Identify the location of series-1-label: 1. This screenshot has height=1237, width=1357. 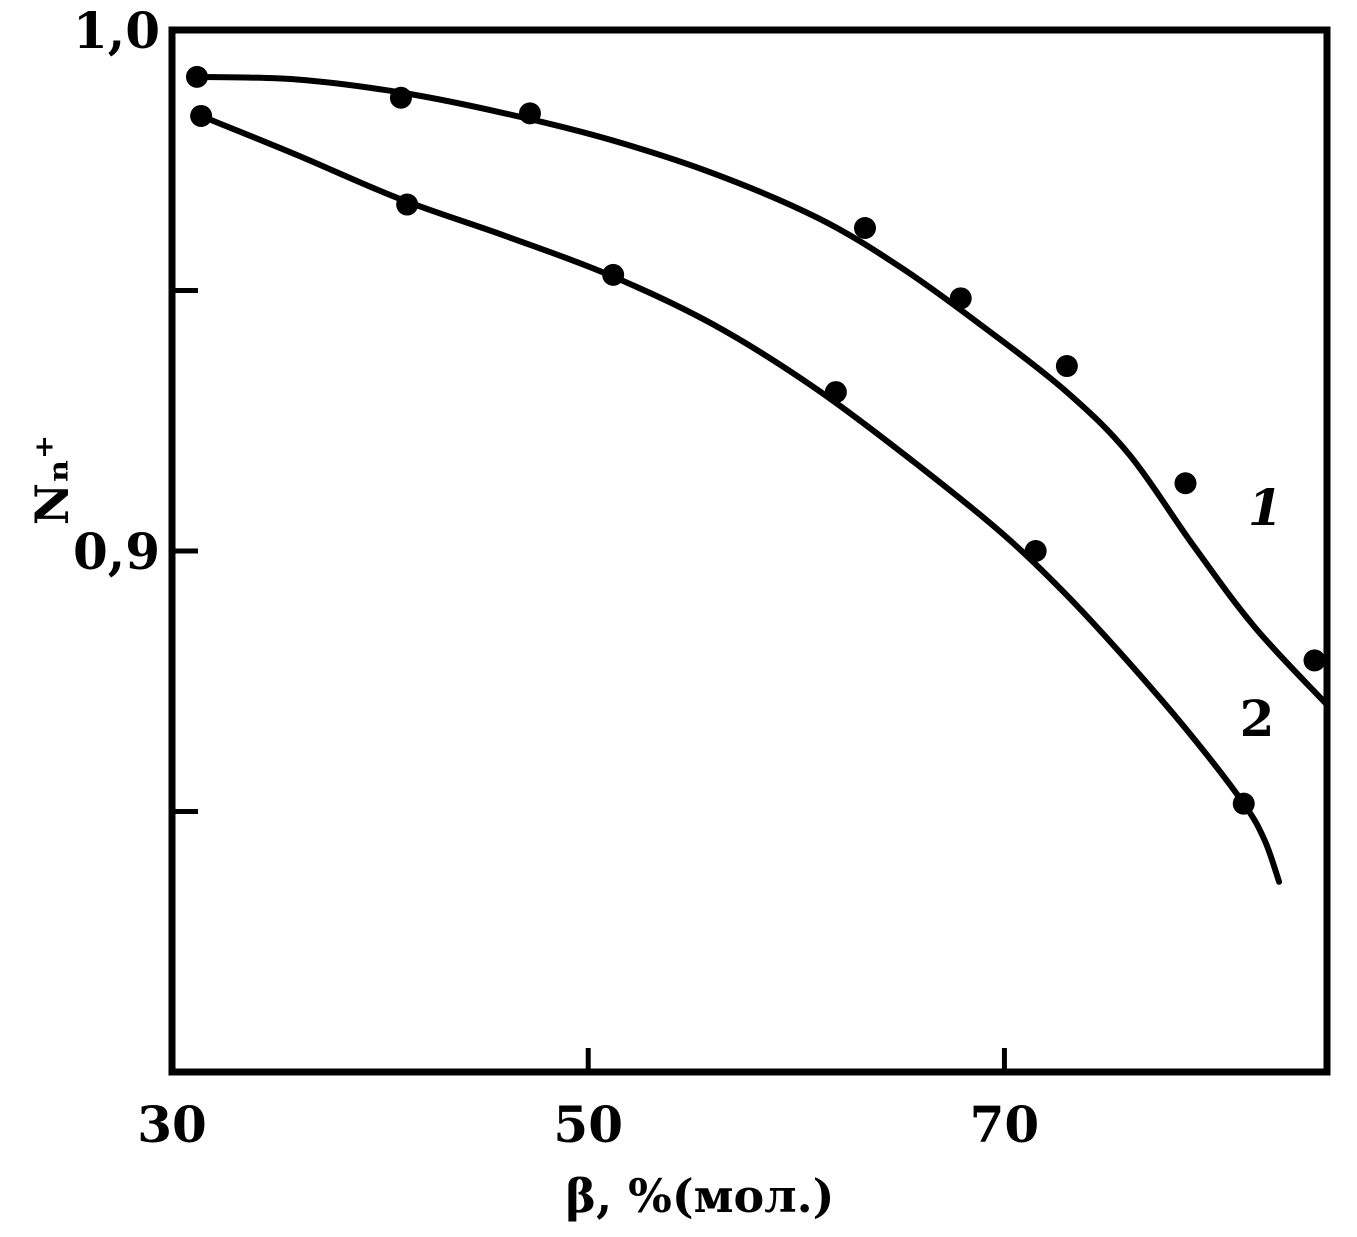
(1265, 507).